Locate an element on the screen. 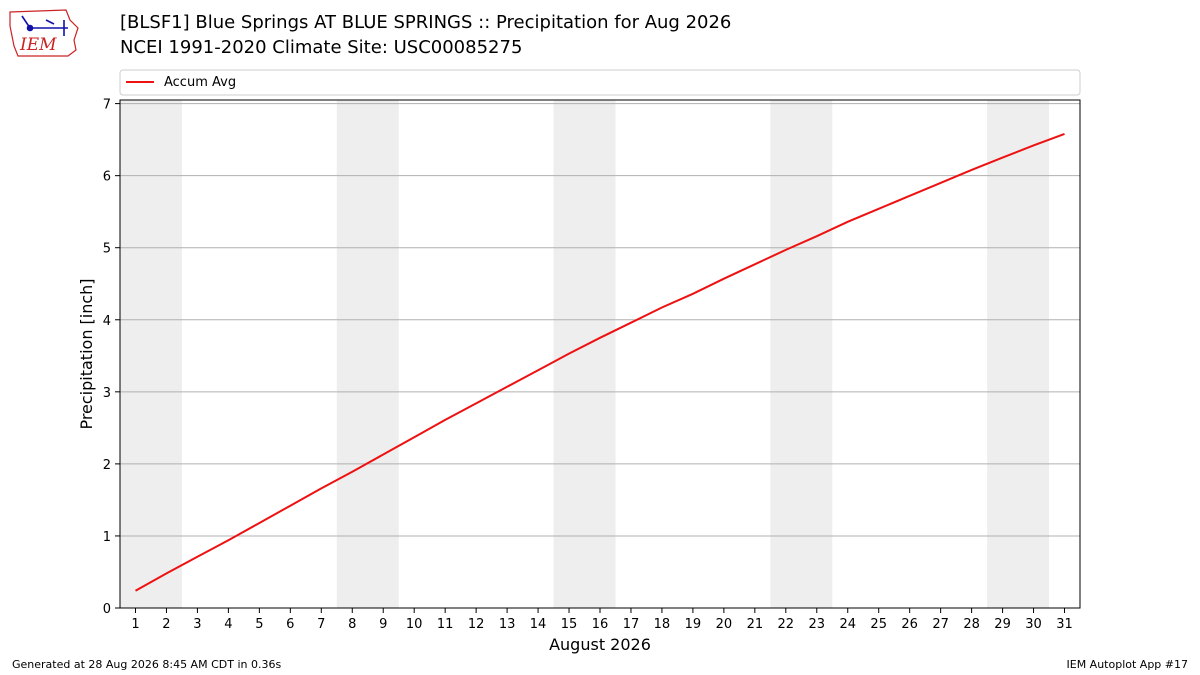  legend-entry: Accum Avg is located at coordinates (200, 82).